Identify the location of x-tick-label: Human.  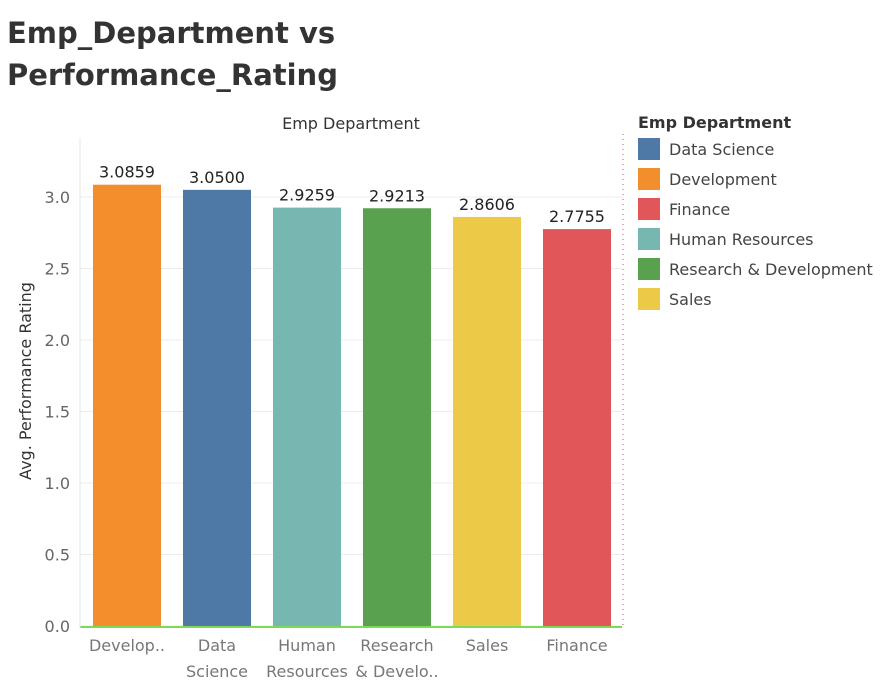
(307, 645).